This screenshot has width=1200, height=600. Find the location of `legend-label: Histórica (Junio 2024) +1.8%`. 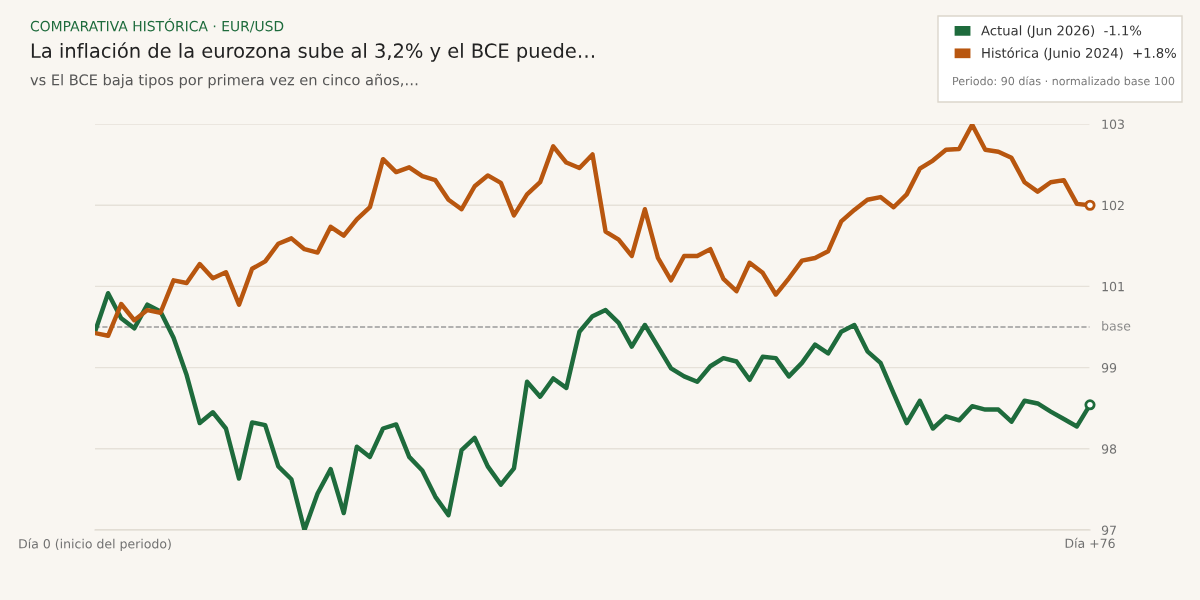

legend-label: Histórica (Junio 2024) +1.8% is located at coordinates (1079, 54).